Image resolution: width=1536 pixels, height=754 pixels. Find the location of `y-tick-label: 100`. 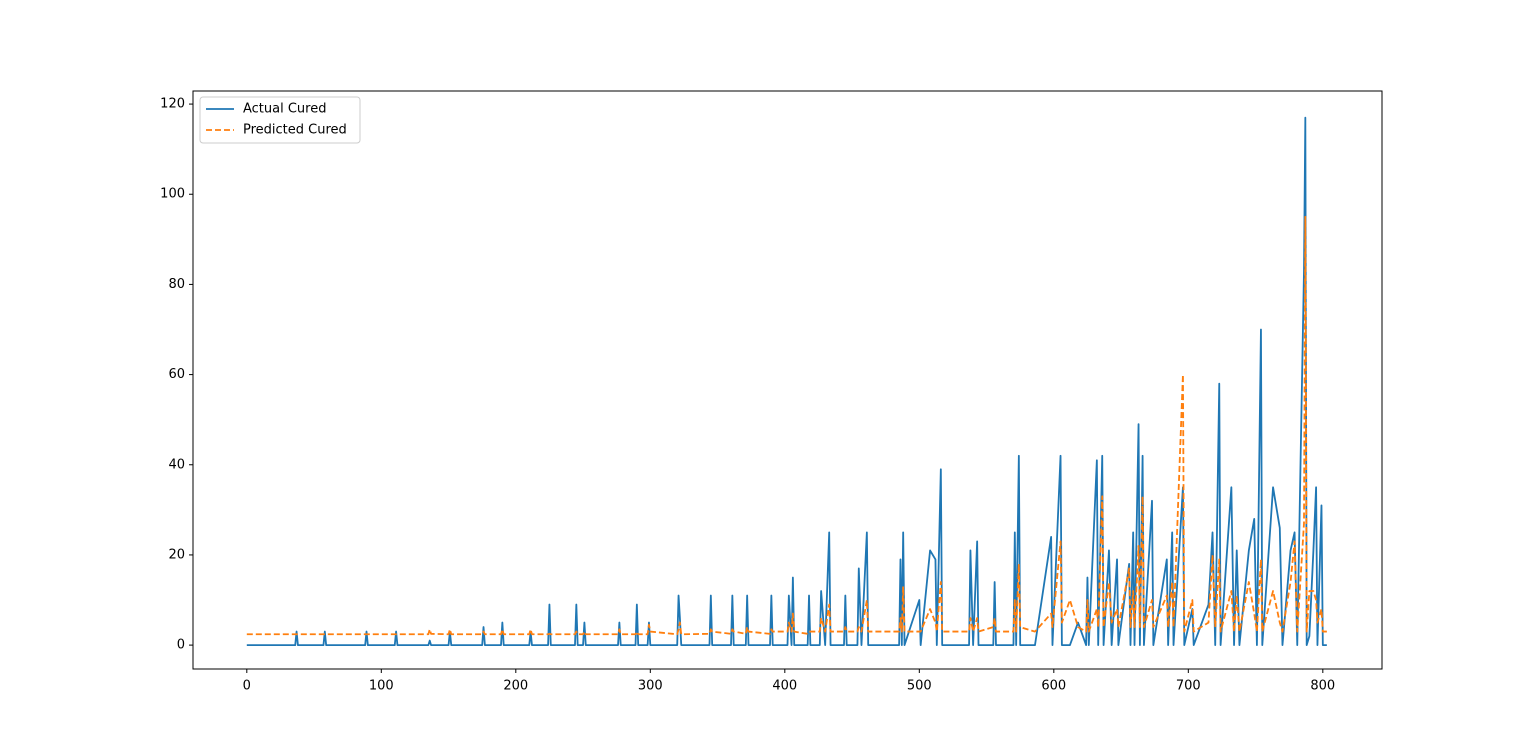

y-tick-label: 100 is located at coordinates (172, 194).